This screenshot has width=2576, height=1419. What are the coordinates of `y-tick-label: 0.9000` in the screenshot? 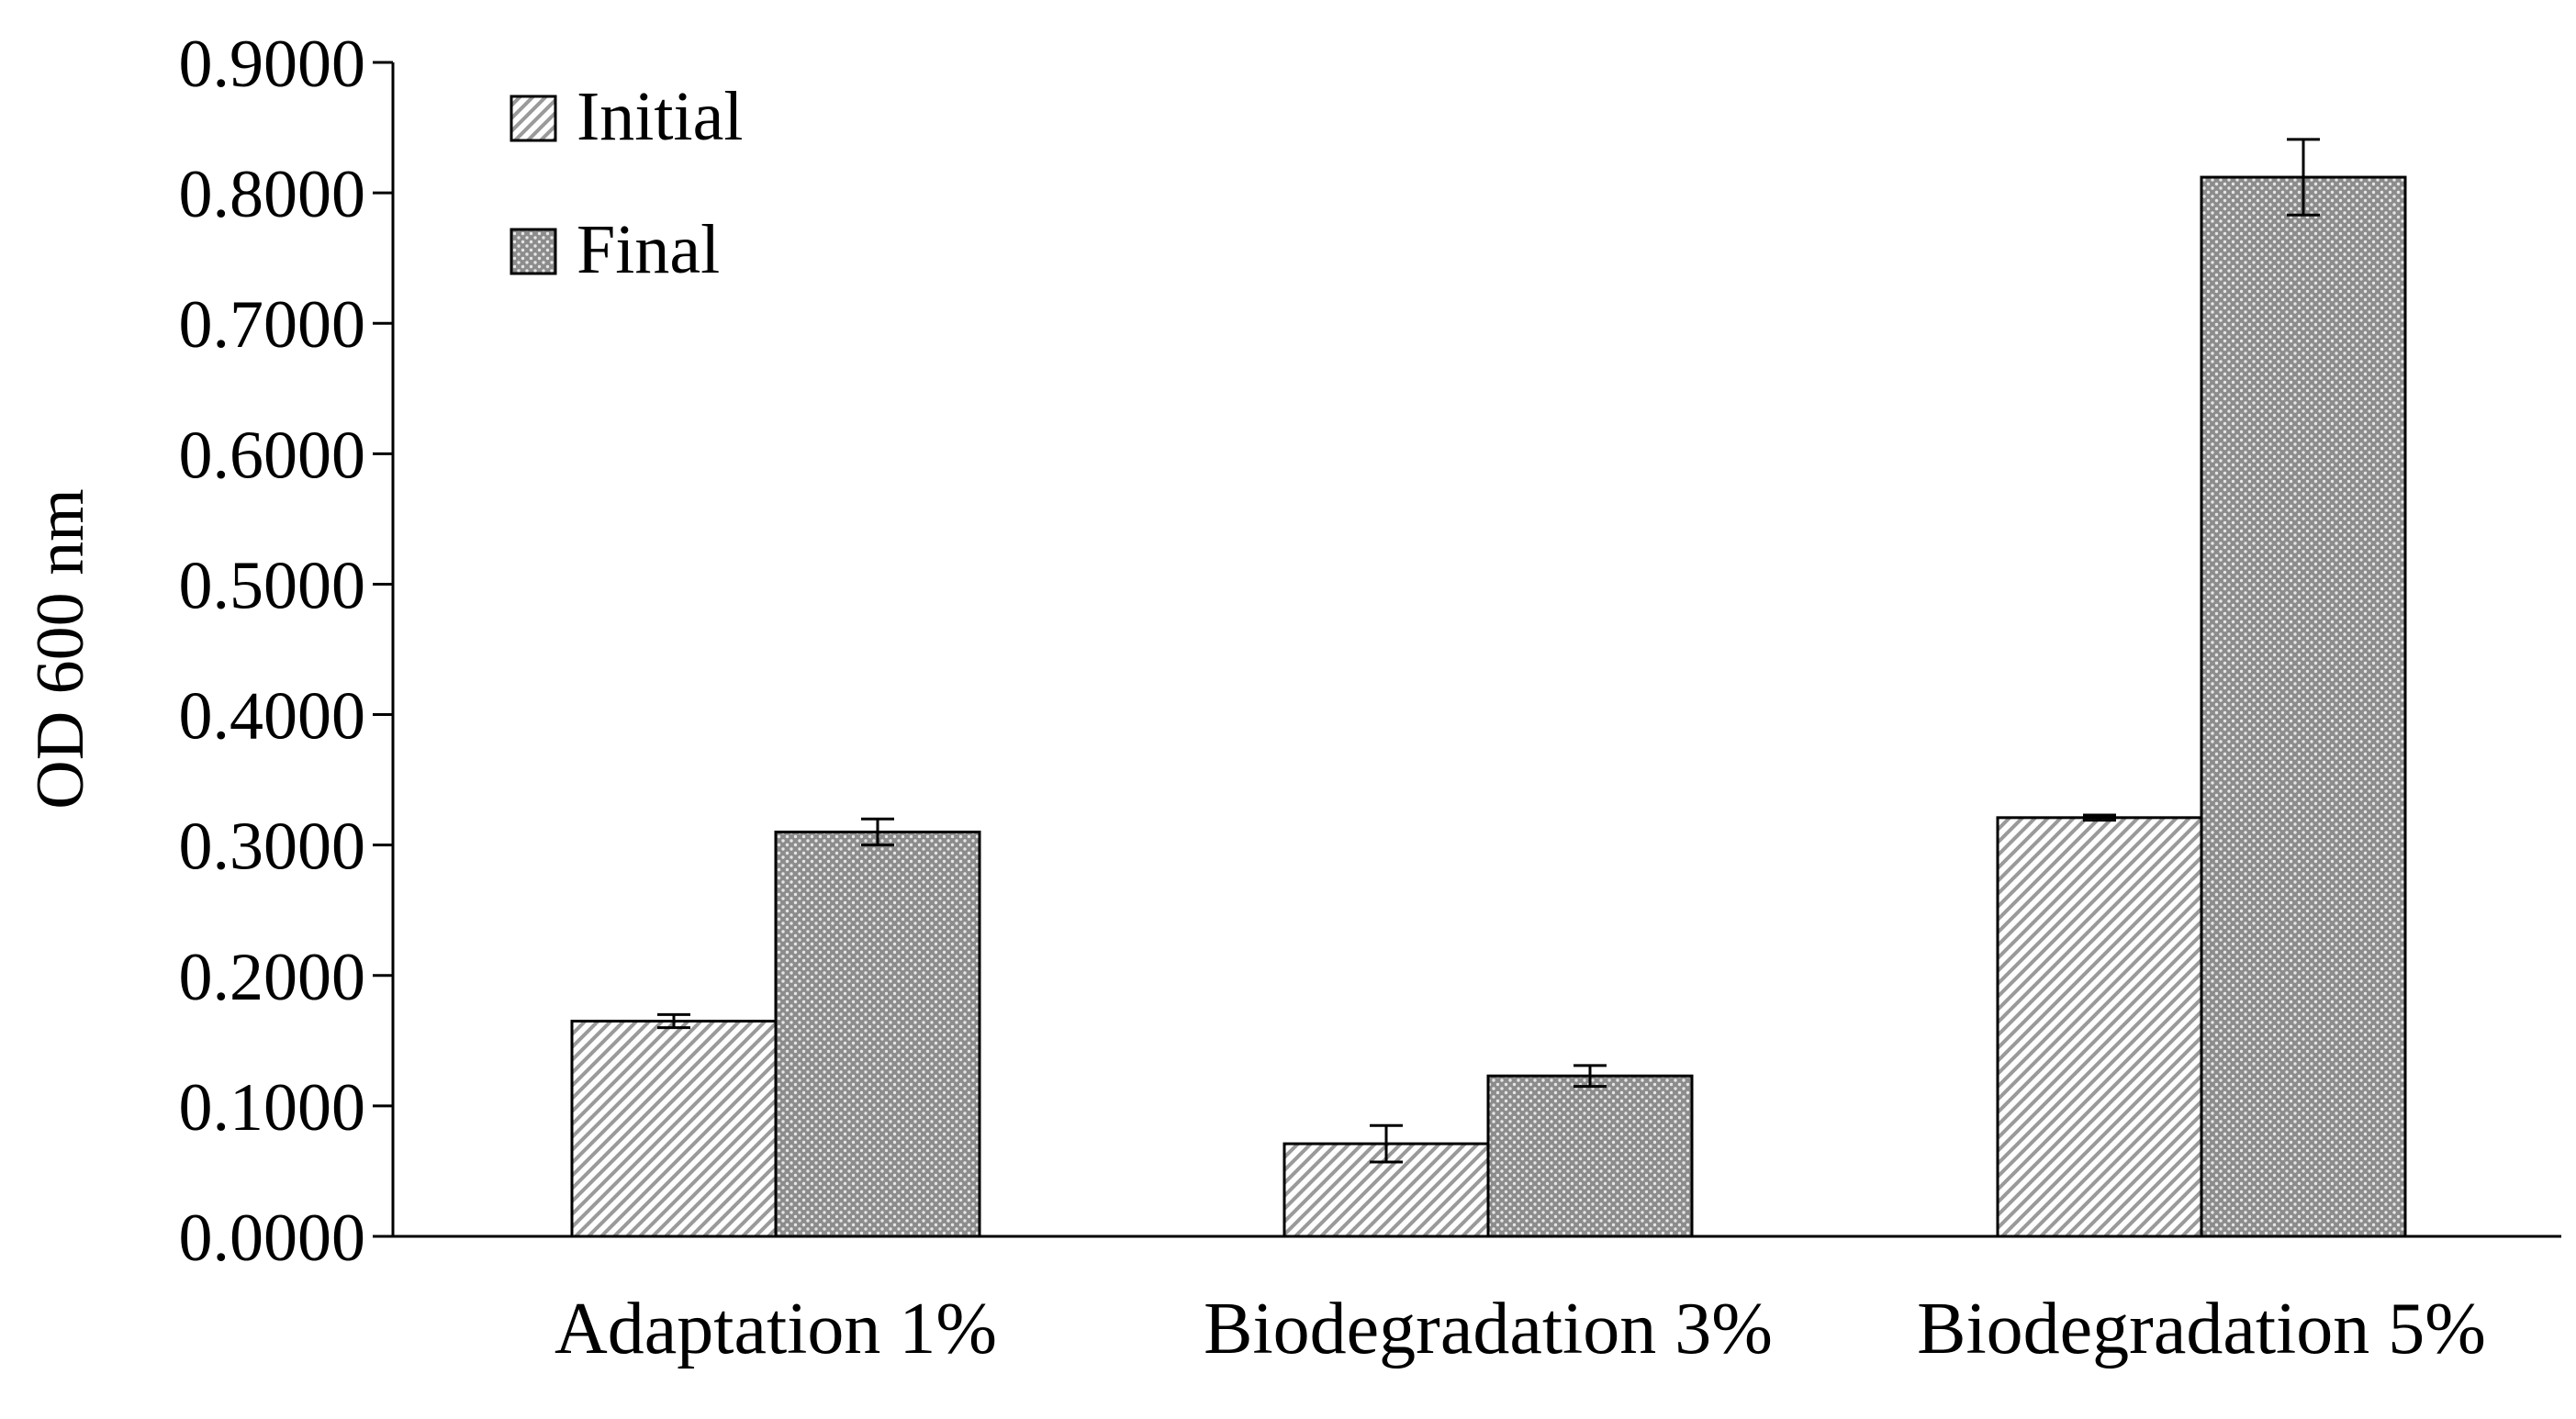 It's located at (272, 64).